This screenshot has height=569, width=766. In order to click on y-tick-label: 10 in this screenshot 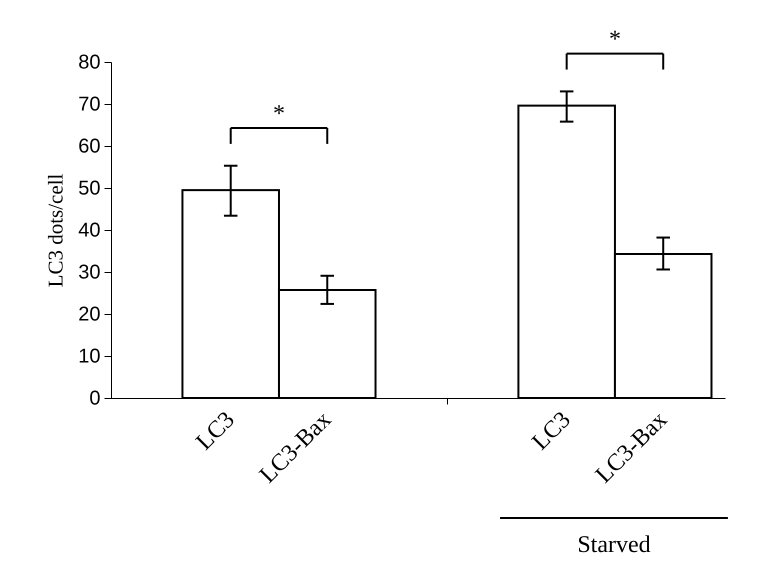, I will do `click(89, 357)`.